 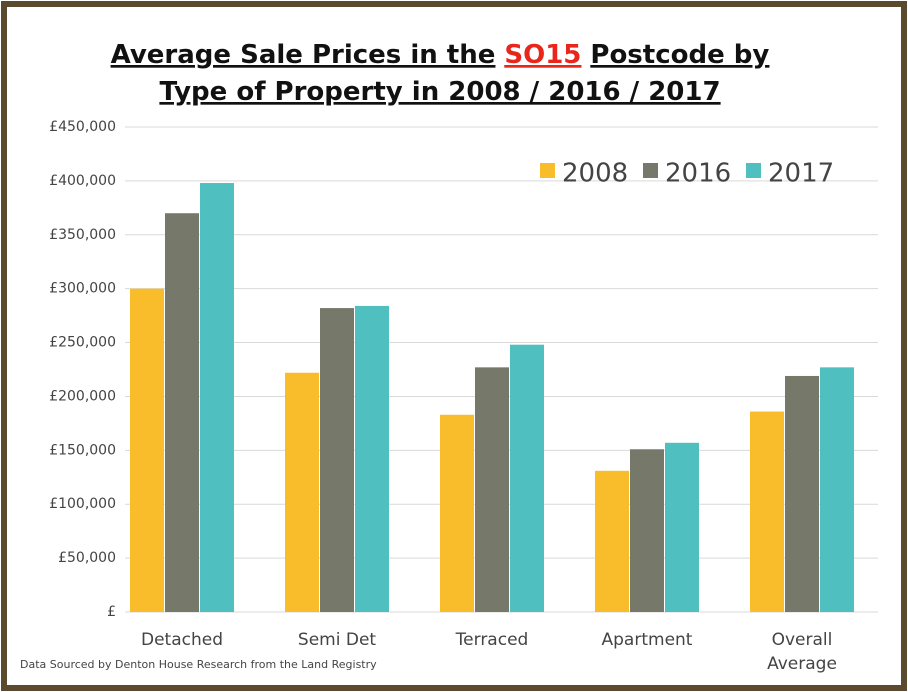 What do you see at coordinates (337, 640) in the screenshot?
I see `x-tick-label: Semi Det` at bounding box center [337, 640].